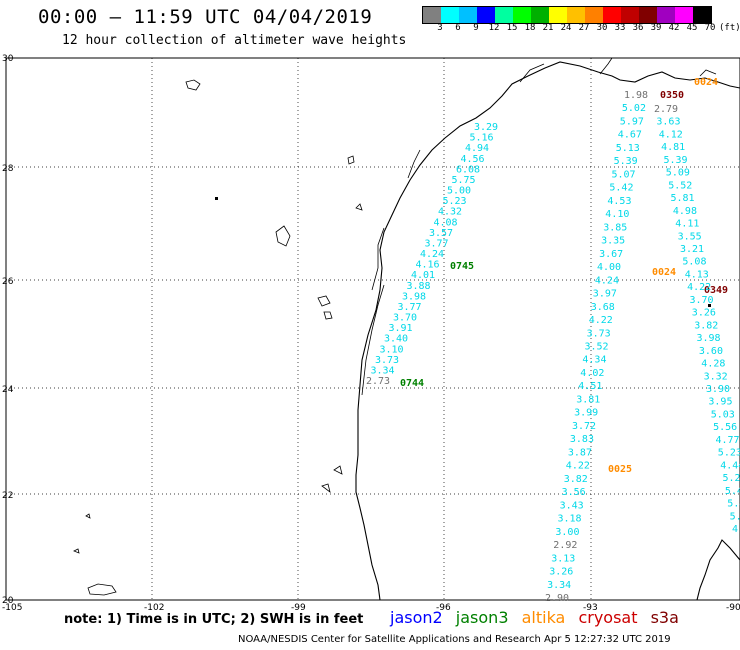  Describe the element at coordinates (718, 389) in the screenshot. I see `wave-height-value: 3.90` at that location.